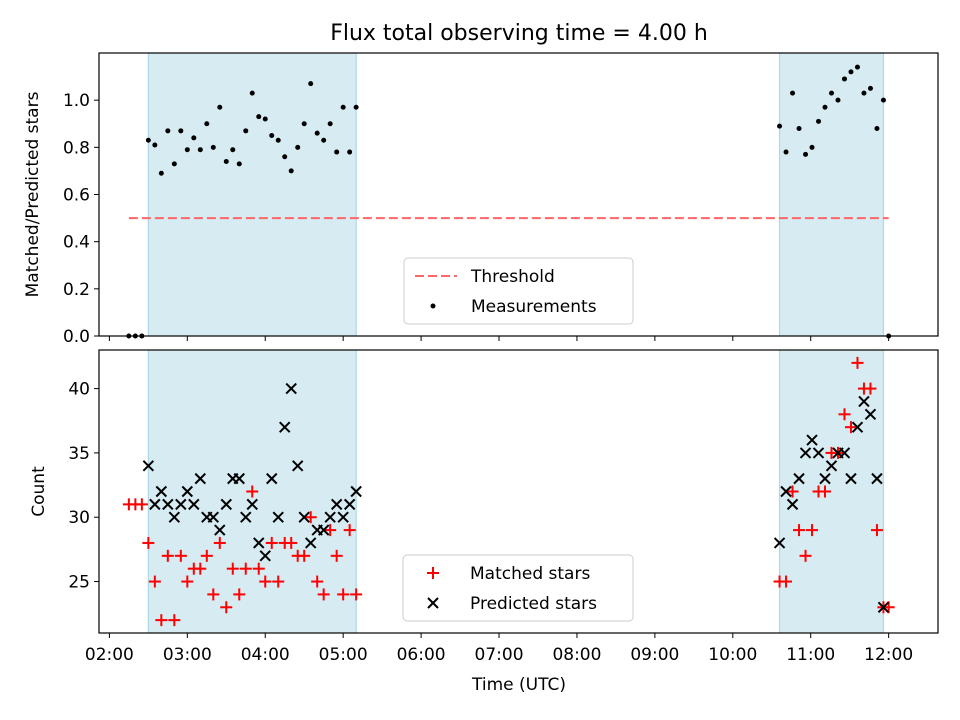  What do you see at coordinates (433, 573) in the screenshot?
I see `legend-matched-swatch` at bounding box center [433, 573].